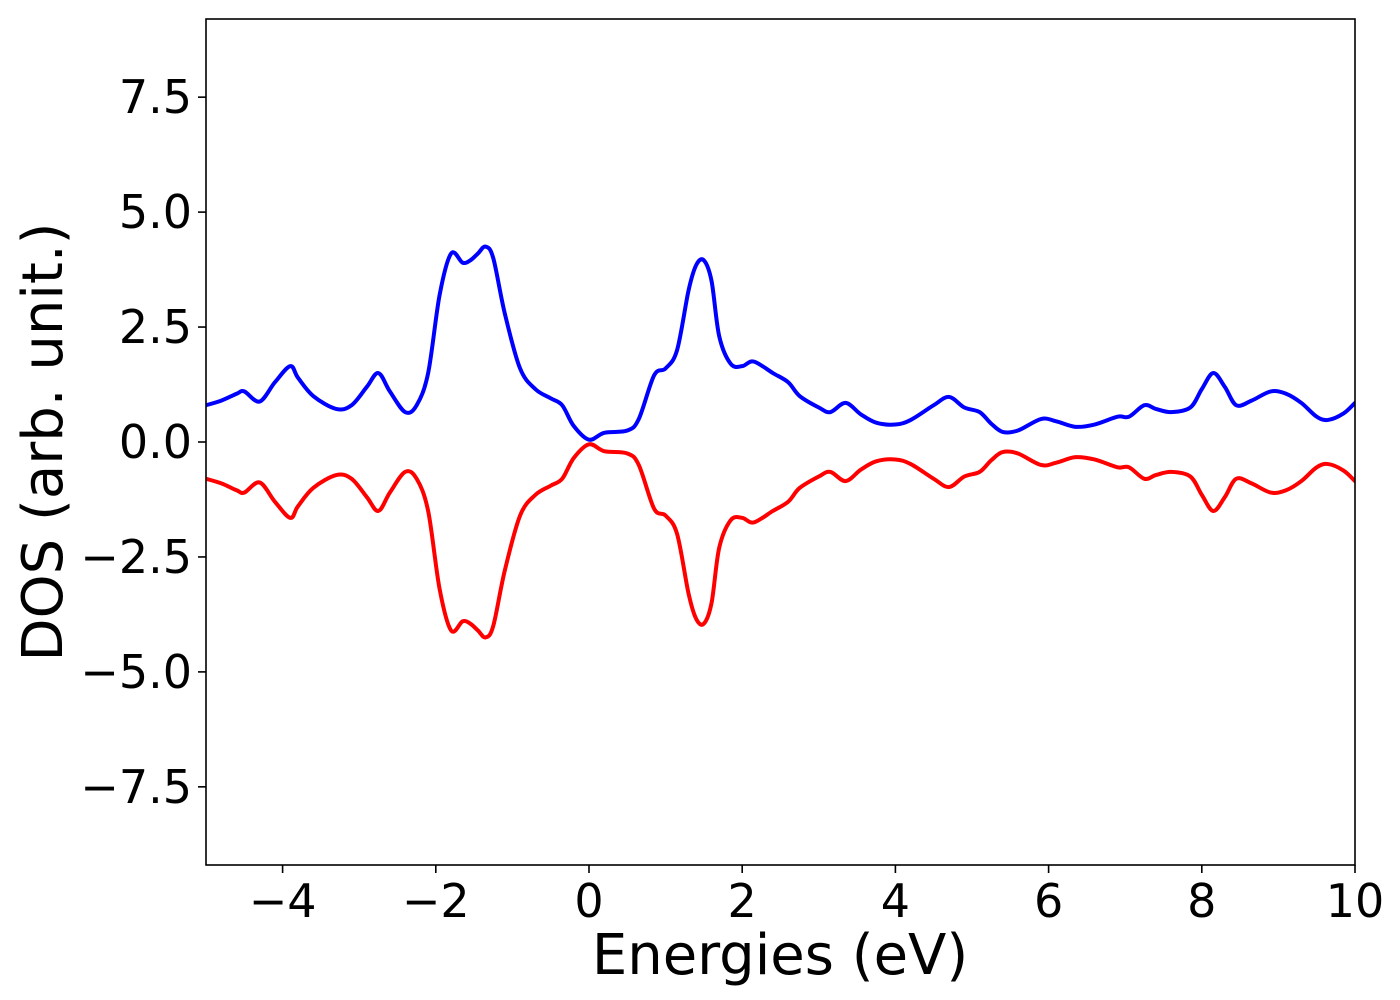 This screenshot has height=1000, width=1400. Describe the element at coordinates (817, 896) in the screenshot. I see `x-axis: −4 −2 0 2 4 6 8 10` at that location.